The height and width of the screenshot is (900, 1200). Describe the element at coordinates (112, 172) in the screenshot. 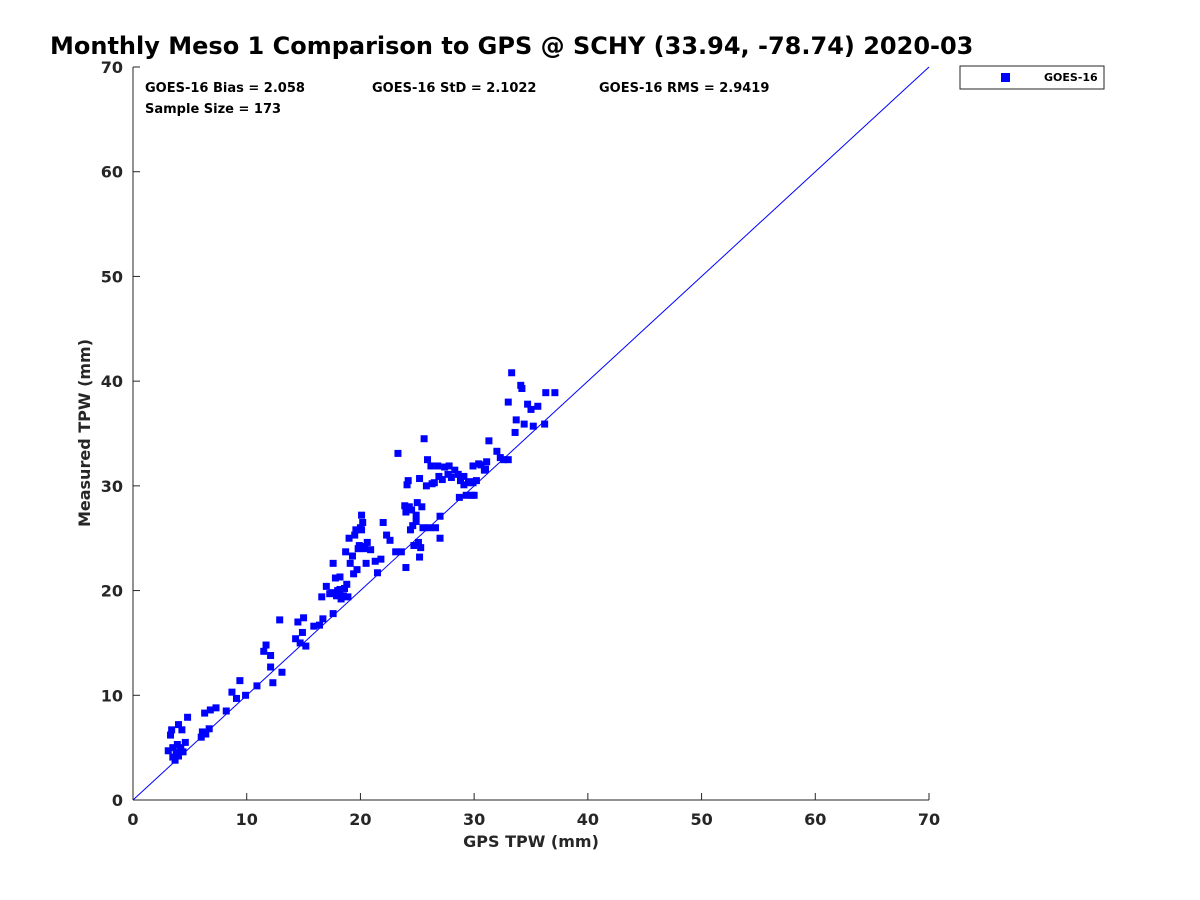

I see `y-tick-label: 60` at that location.